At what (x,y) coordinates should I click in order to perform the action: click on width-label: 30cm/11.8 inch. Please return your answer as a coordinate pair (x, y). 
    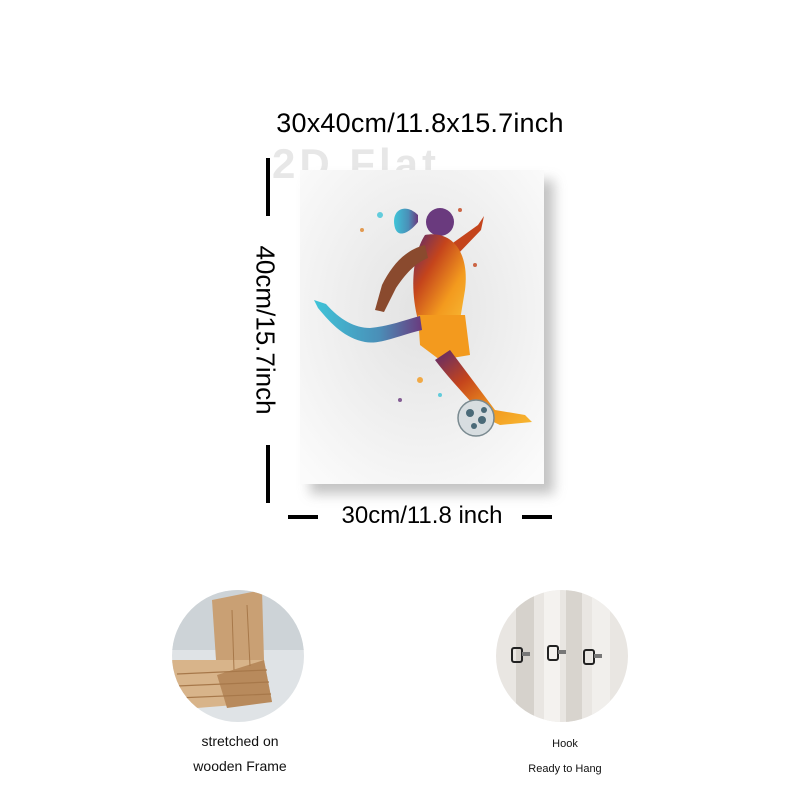
    Looking at the image, I should click on (422, 515).